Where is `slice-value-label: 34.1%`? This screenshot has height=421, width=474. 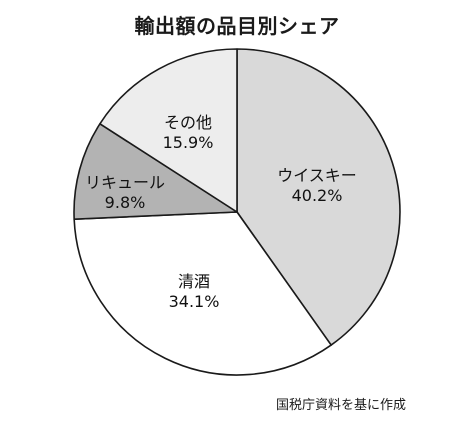 slice-value-label: 34.1% is located at coordinates (194, 301).